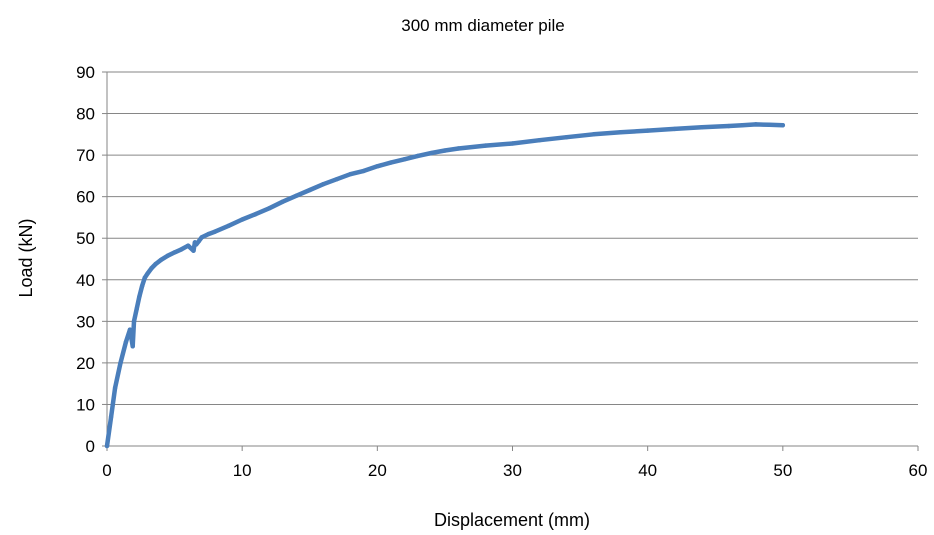 Image resolution: width=934 pixels, height=535 pixels. What do you see at coordinates (85, 363) in the screenshot?
I see `y-tick-label: 20` at bounding box center [85, 363].